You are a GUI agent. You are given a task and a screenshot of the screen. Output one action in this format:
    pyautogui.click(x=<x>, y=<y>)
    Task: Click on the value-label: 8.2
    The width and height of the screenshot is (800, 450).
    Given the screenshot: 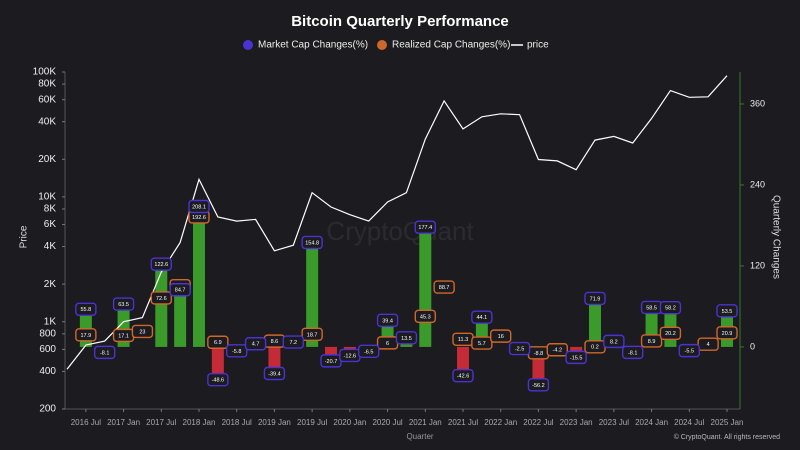 What is the action you would take?
    pyautogui.click(x=614, y=341)
    